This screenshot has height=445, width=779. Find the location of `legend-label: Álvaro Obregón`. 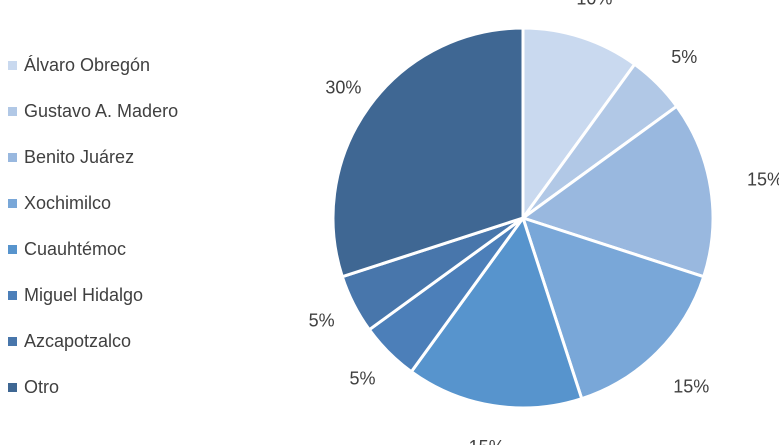

legend-label: Álvaro Obregón is located at coordinates (87, 65).